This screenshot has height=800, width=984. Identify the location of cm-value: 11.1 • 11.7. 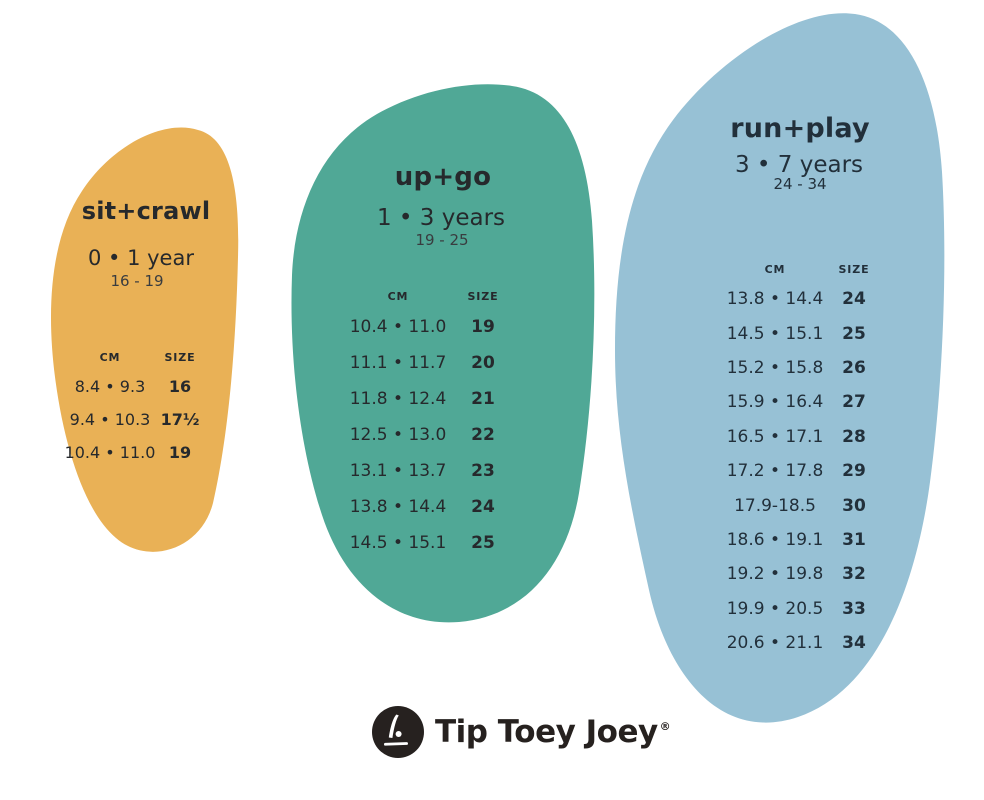
(398, 363).